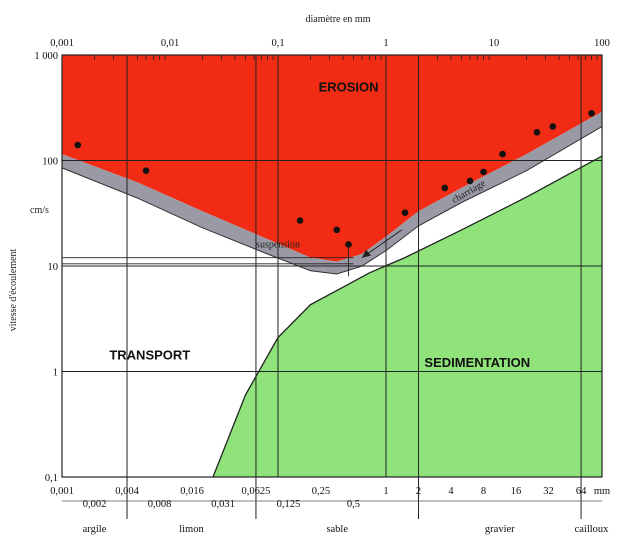 The height and width of the screenshot is (545, 641). I want to click on charriage-arrowhead, so click(367, 253).